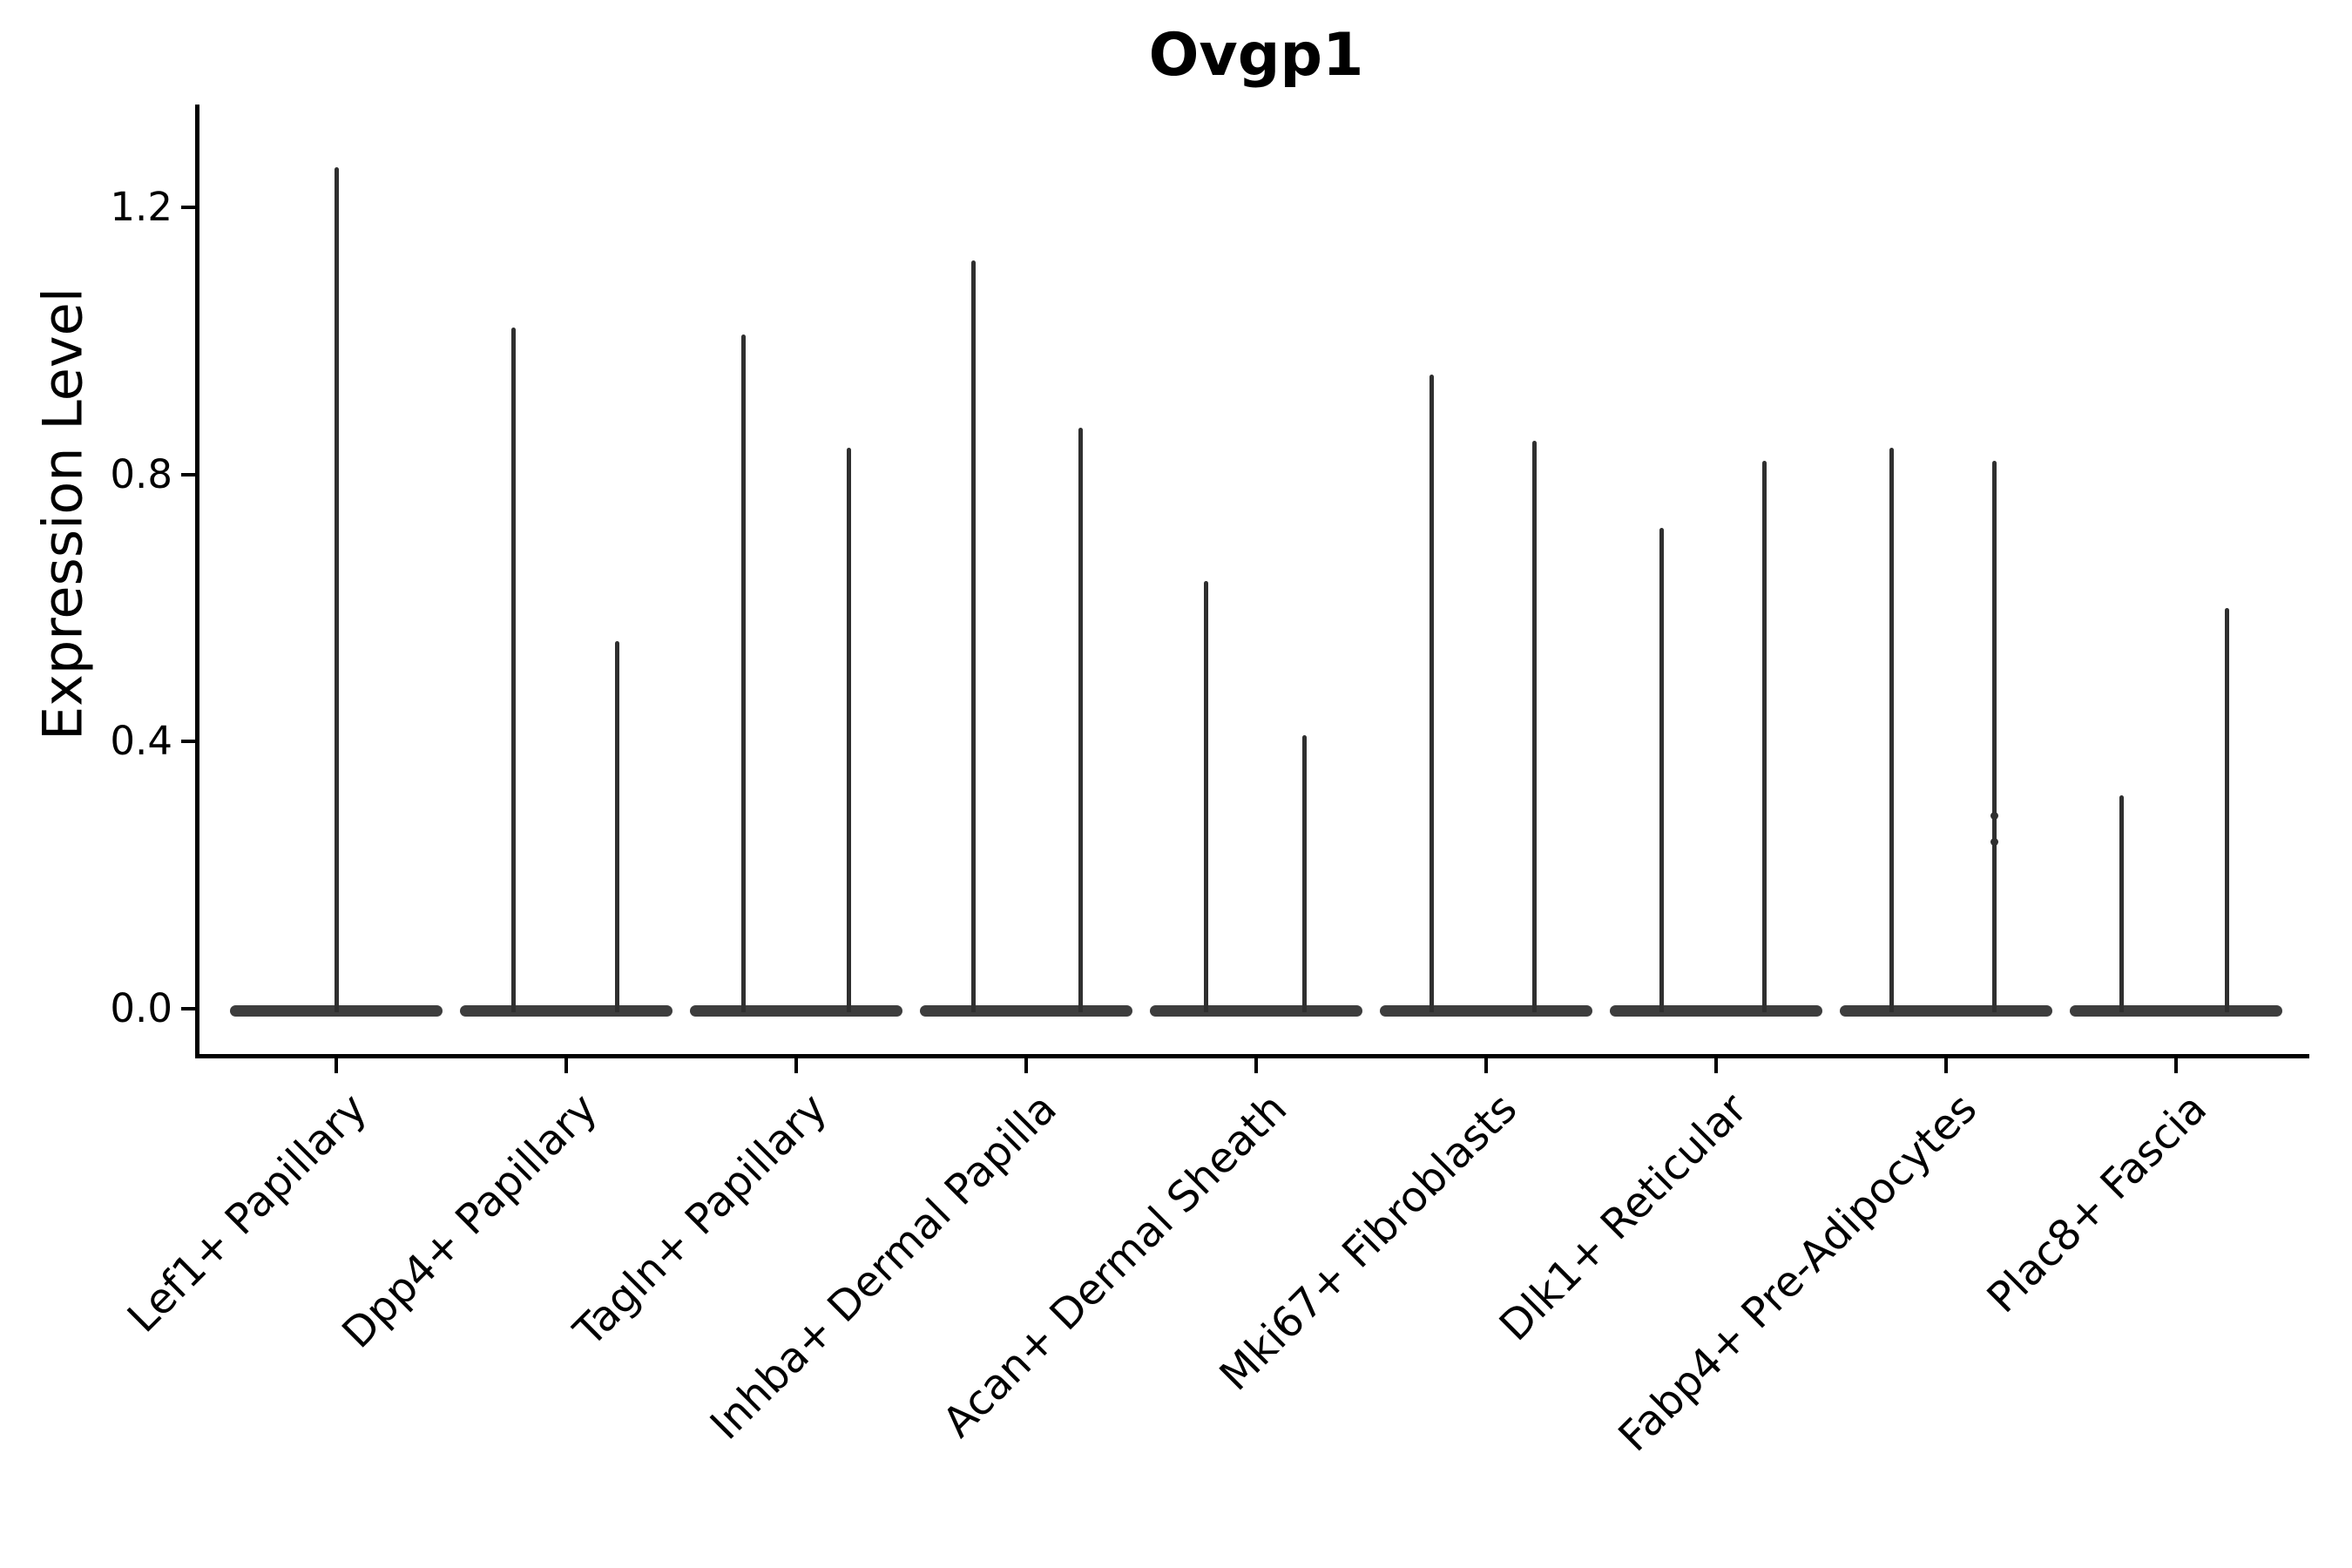 Image resolution: width=2352 pixels, height=1568 pixels. I want to click on y-tick-label: 1.2, so click(141, 207).